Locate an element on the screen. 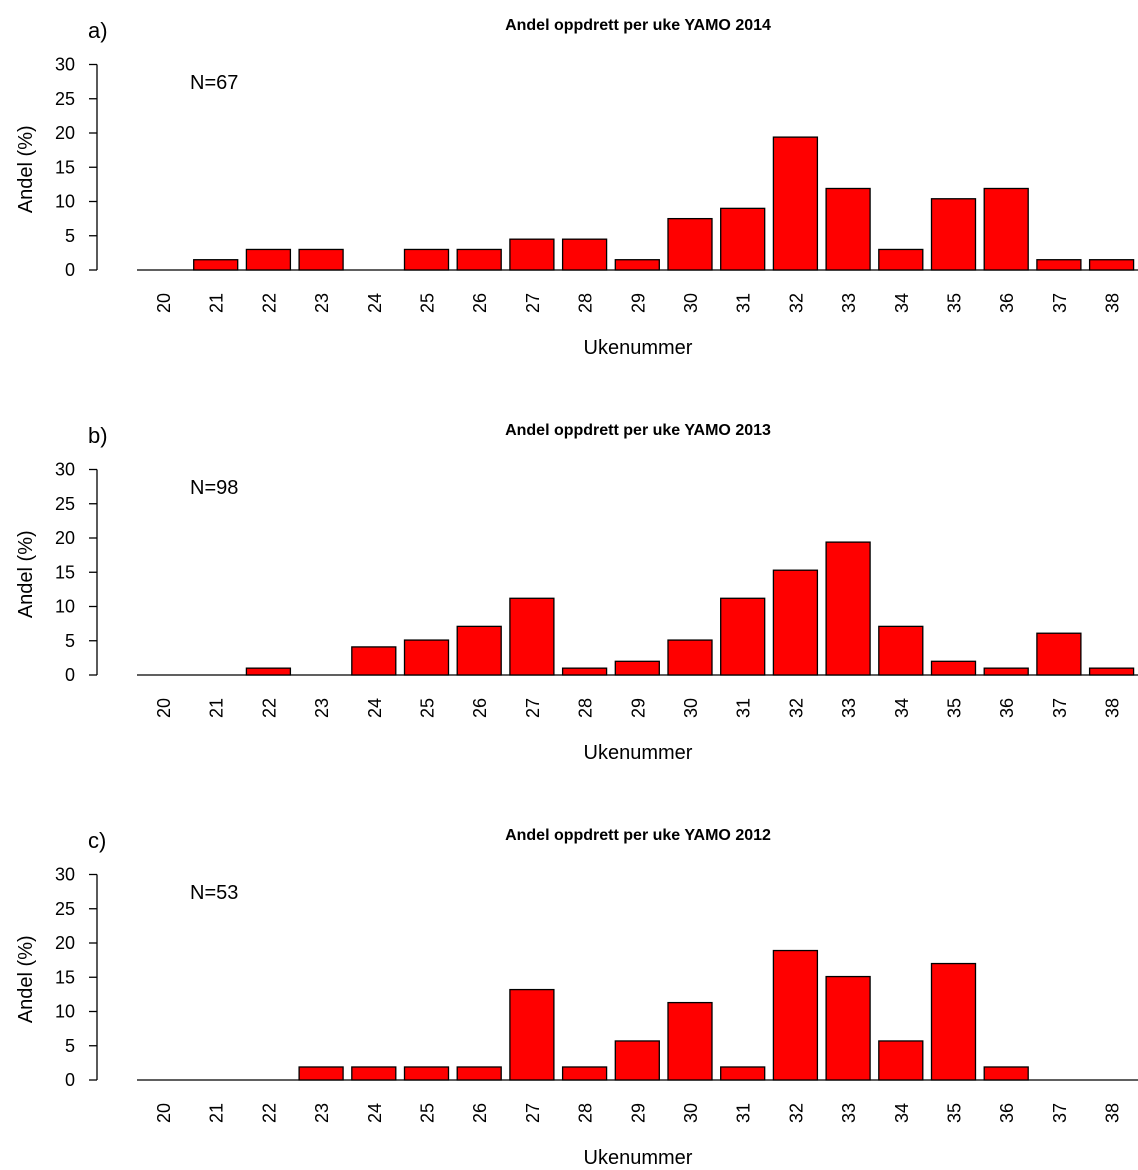 Image resolution: width=1138 pixels, height=1170 pixels. x-tick-label: 32 is located at coordinates (796, 303).